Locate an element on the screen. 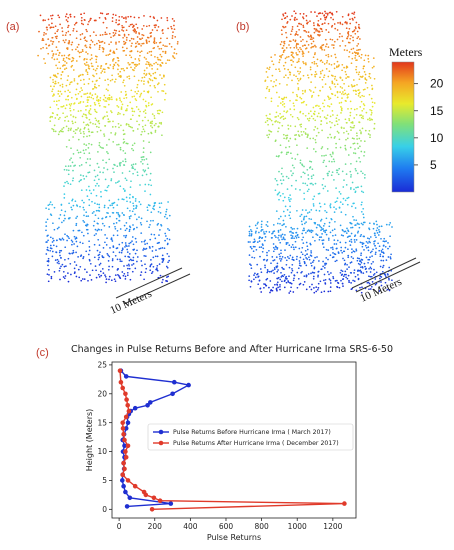 The height and width of the screenshot is (550, 454). y-tick-label: 20 is located at coordinates (102, 393).